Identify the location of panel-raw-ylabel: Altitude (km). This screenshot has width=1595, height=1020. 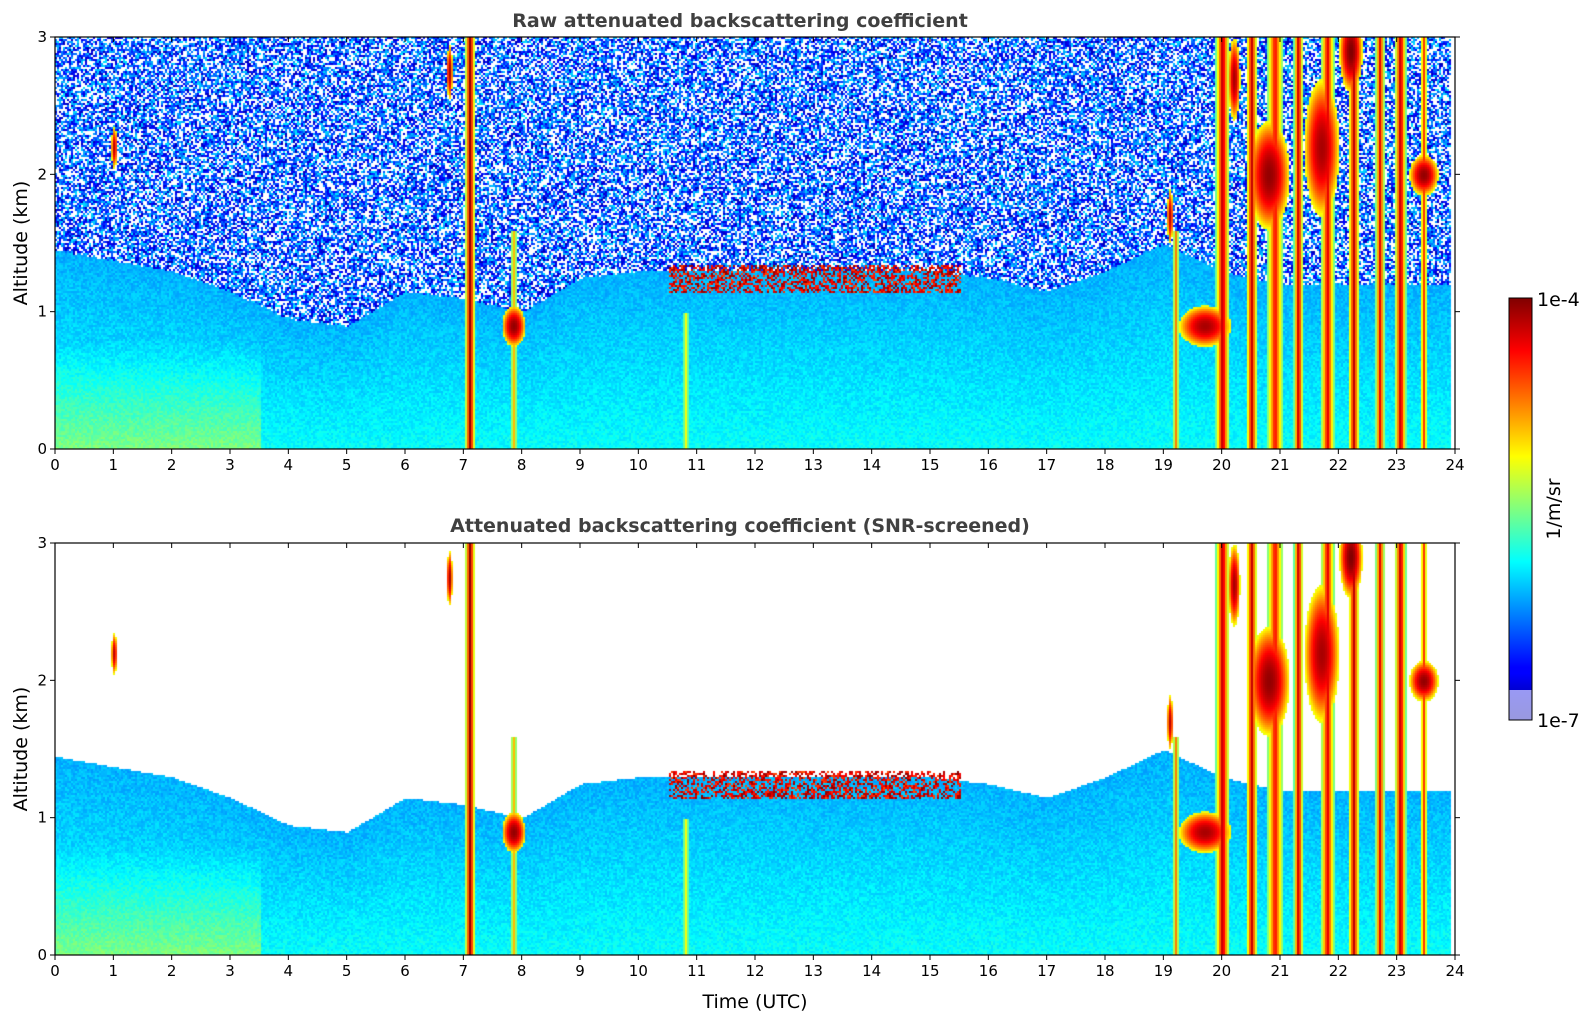
(21, 243).